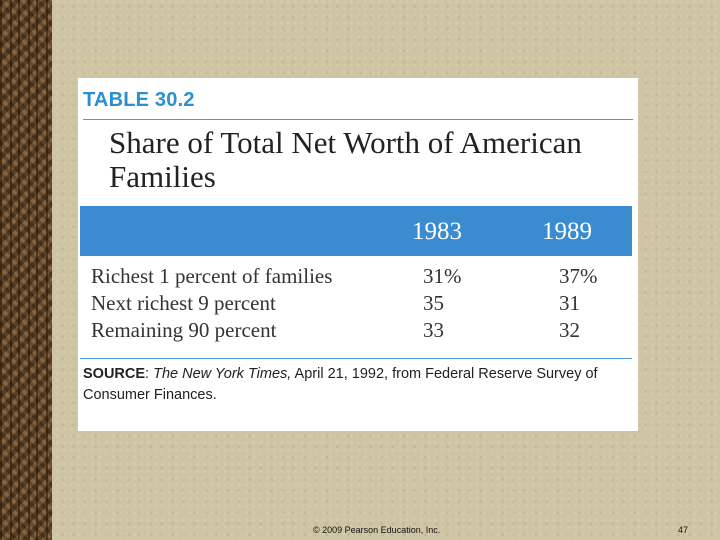 This screenshot has width=720, height=540. What do you see at coordinates (212, 276) in the screenshot?
I see `row-label: Richest 1 percent of families` at bounding box center [212, 276].